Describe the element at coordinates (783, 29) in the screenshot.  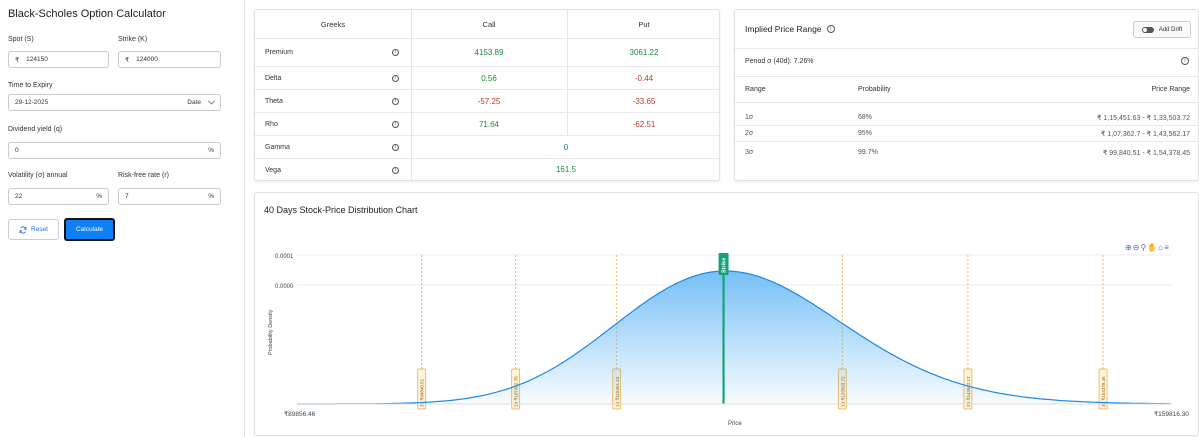
I see `implied-range-title-text: Implied Price Range` at that location.